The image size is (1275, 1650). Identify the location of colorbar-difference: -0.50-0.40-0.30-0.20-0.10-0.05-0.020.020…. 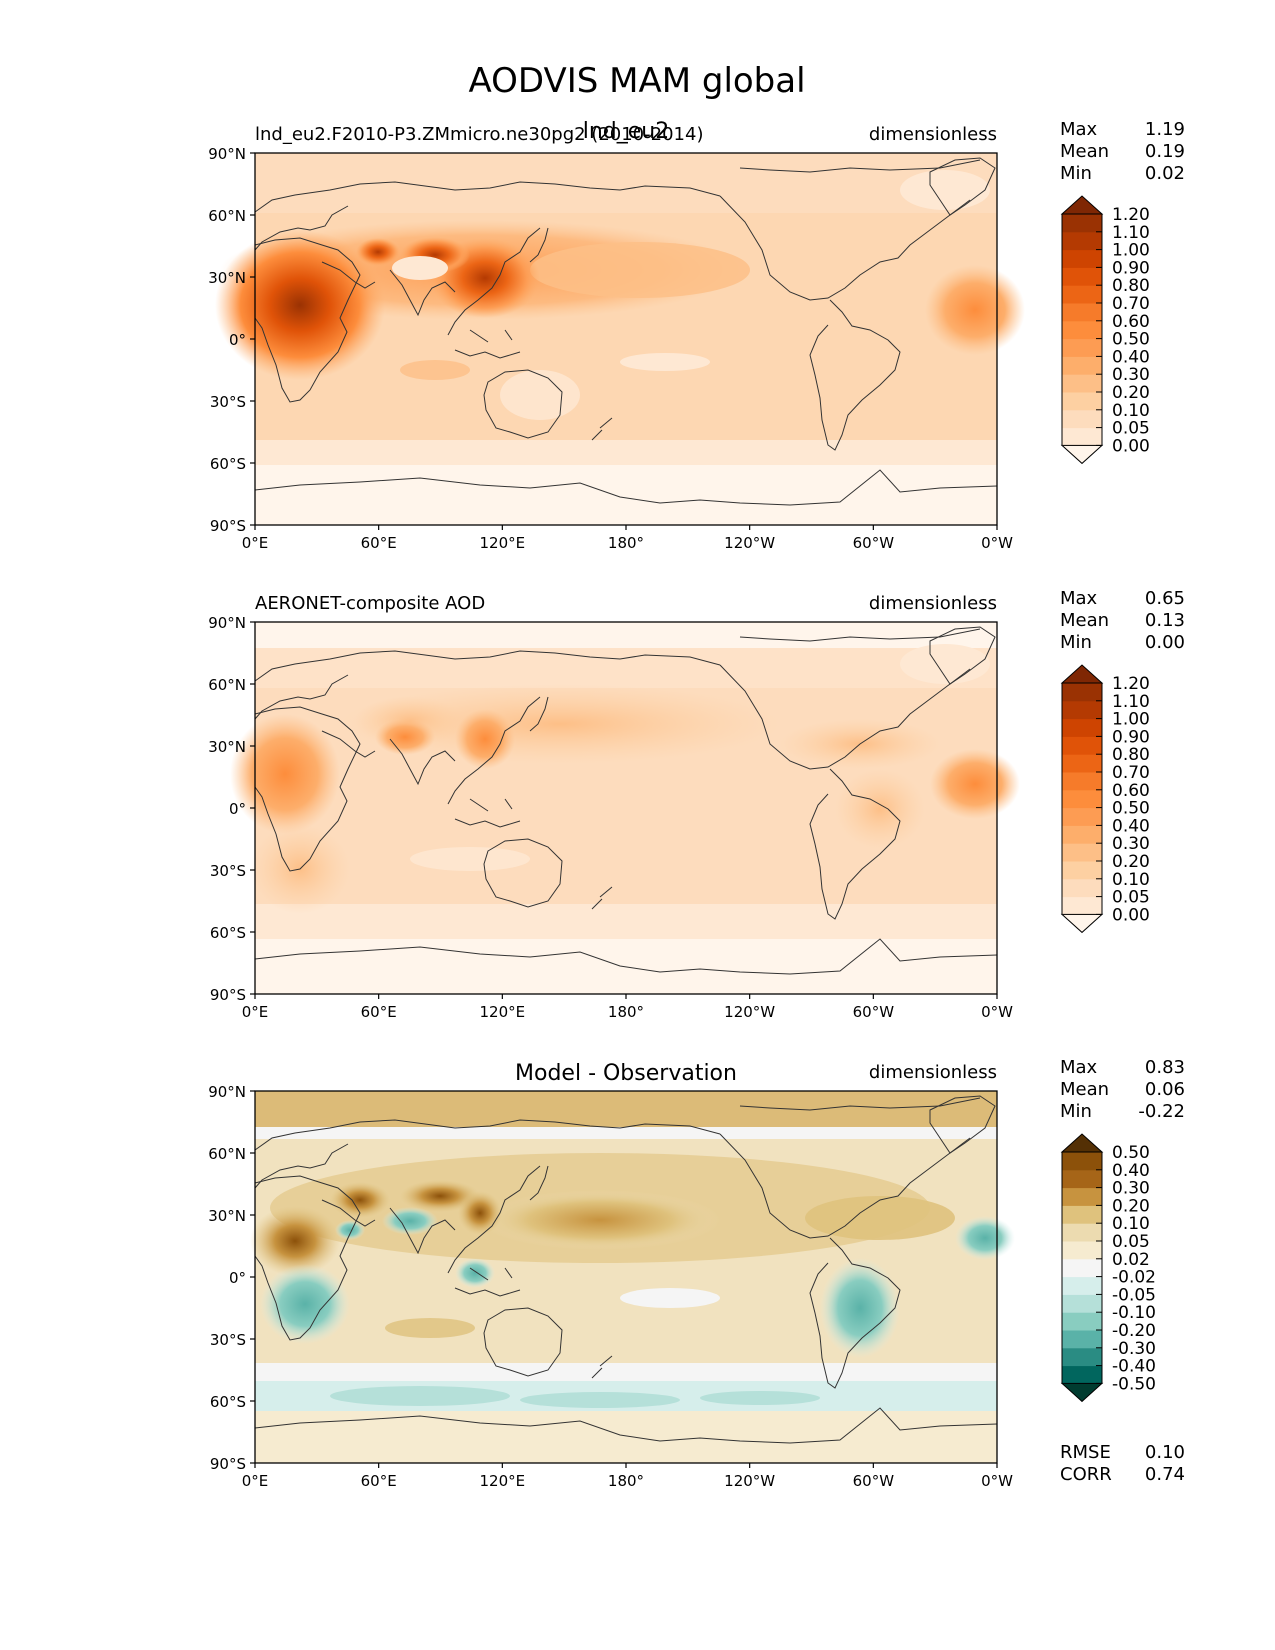
(1108, 1268).